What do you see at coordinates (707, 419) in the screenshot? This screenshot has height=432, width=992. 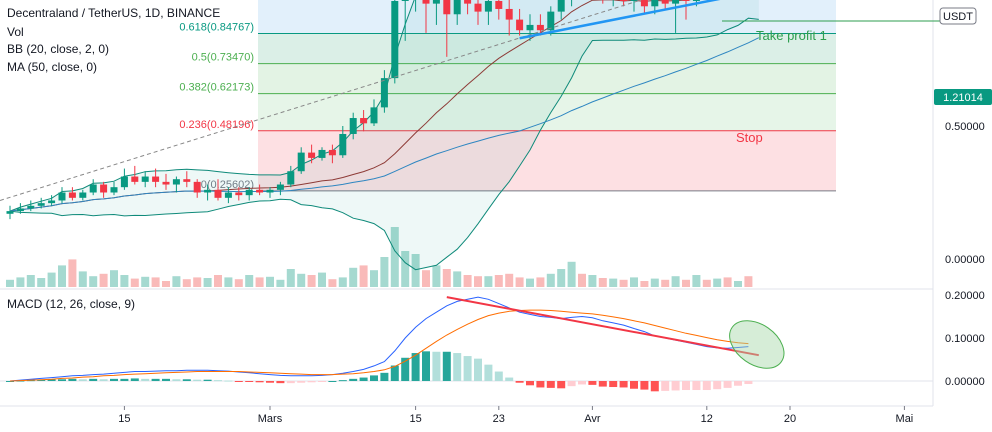 I see `time-axis-tick: 12` at bounding box center [707, 419].